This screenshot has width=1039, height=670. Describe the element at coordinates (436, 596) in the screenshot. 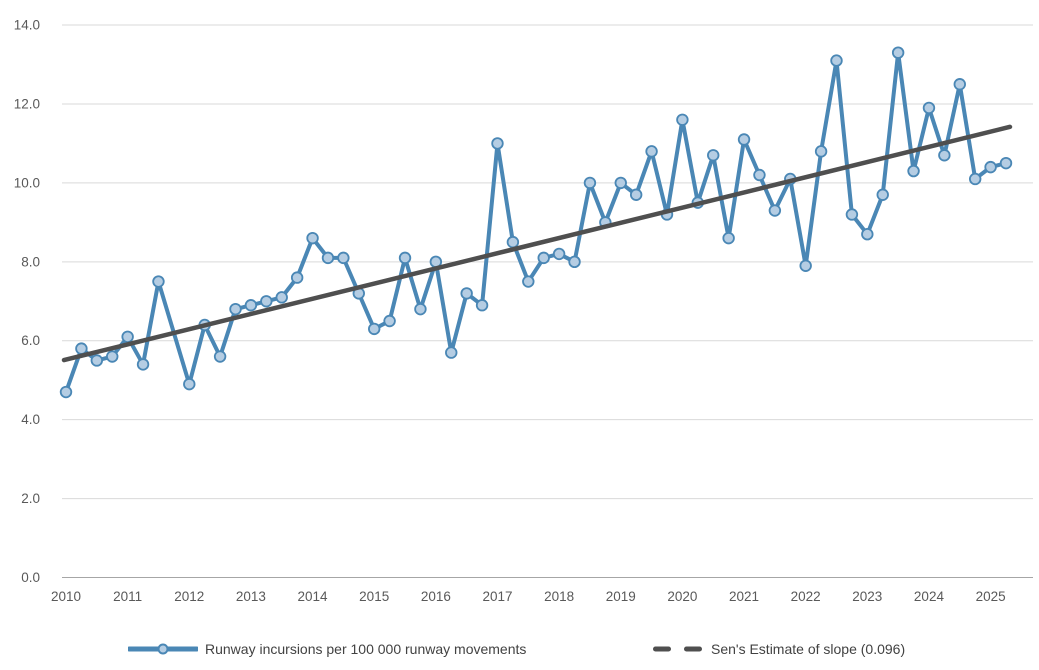

I see `x-axis-tick-label: 2016` at that location.